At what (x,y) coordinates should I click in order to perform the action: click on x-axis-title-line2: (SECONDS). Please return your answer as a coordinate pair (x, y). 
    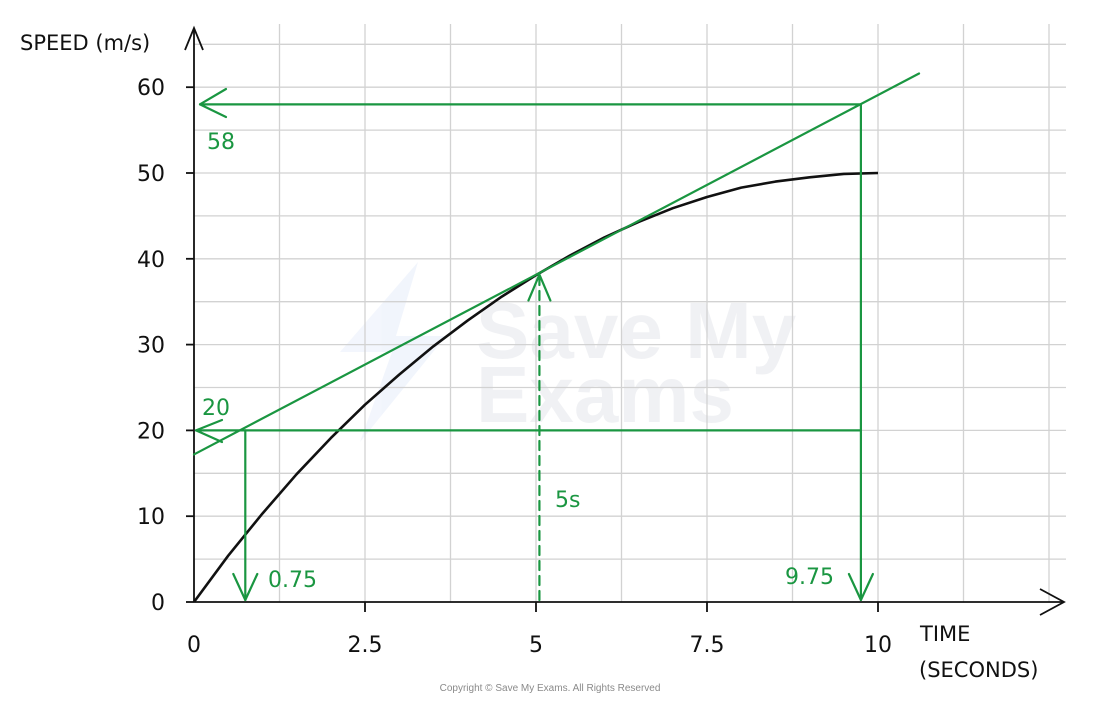
    Looking at the image, I should click on (978, 670).